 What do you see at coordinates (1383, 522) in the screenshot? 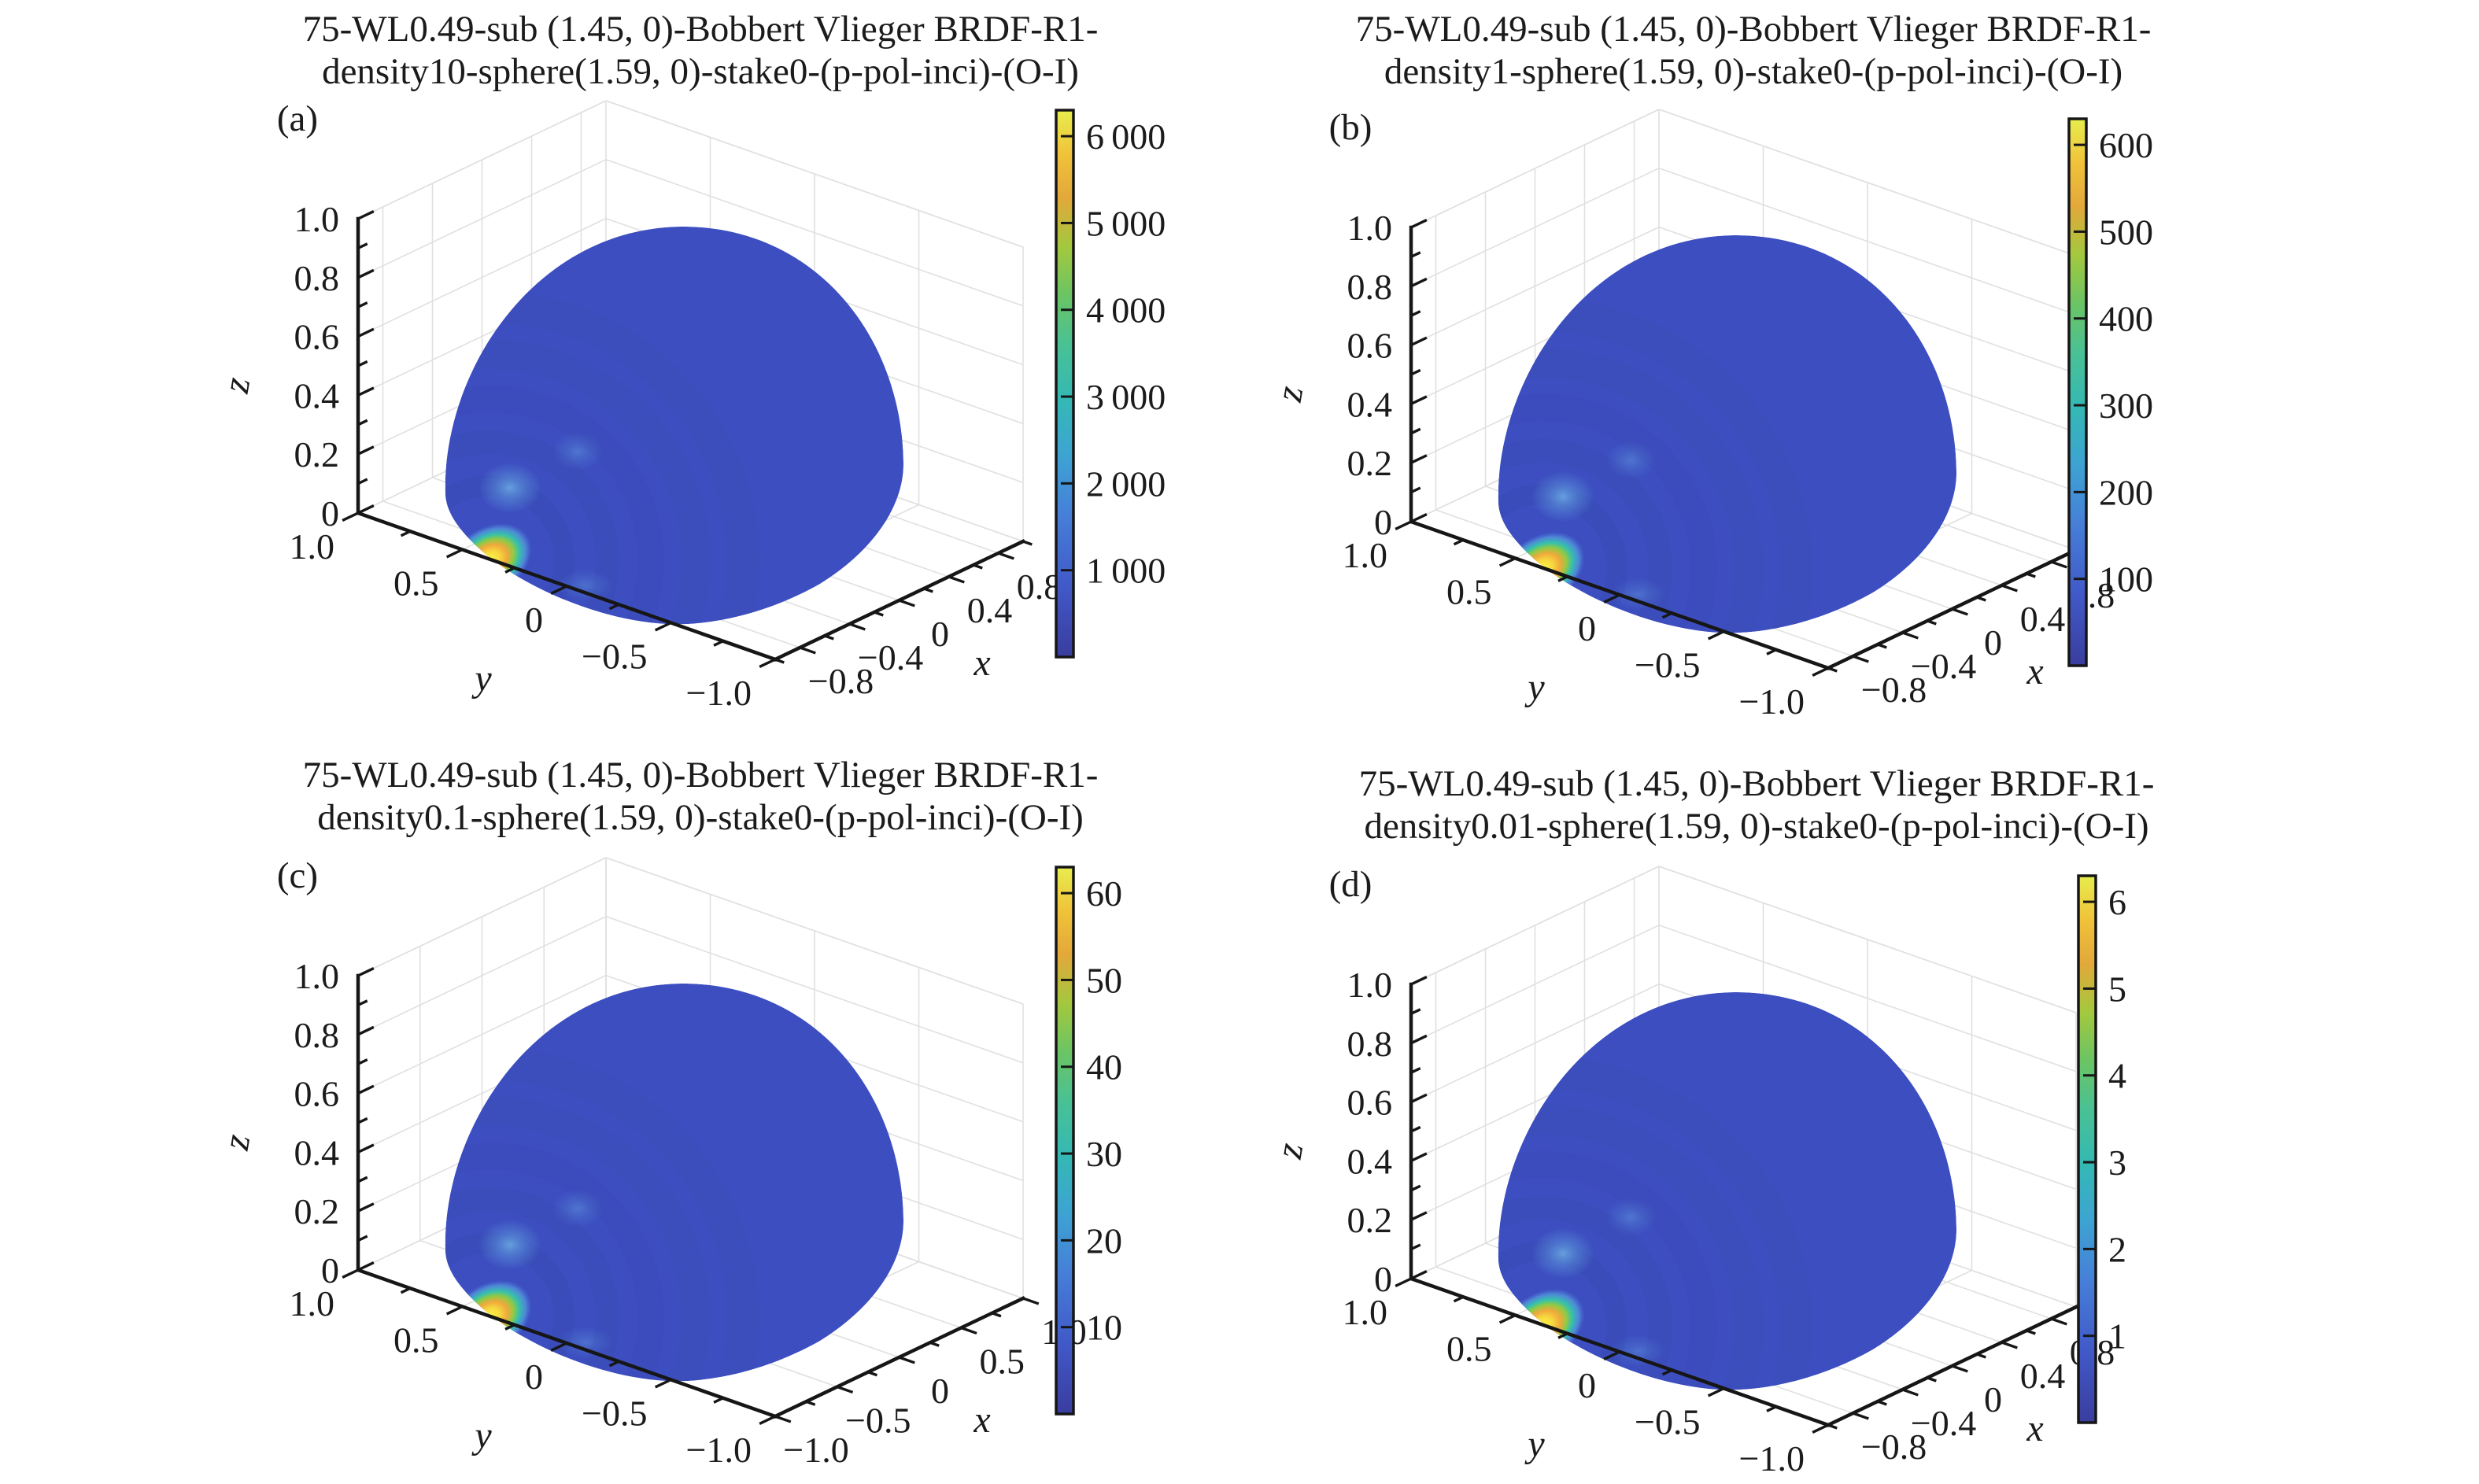
I see `z-tick-label: 0` at bounding box center [1383, 522].